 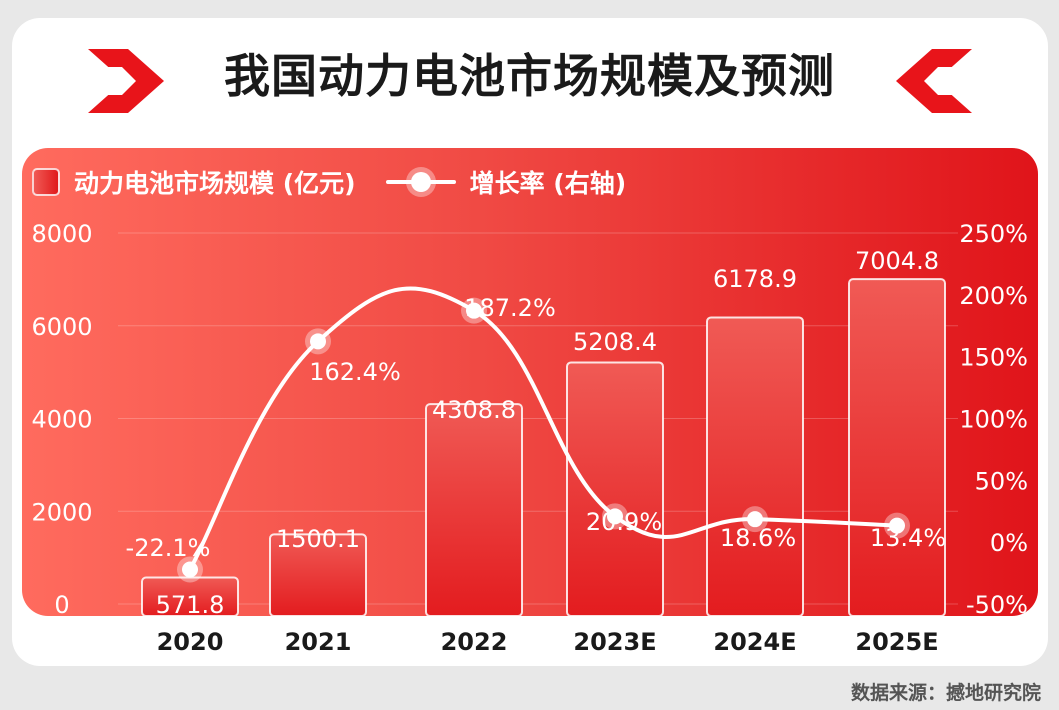 What do you see at coordinates (755, 279) in the screenshot?
I see `bar-value-label: 6178.9` at bounding box center [755, 279].